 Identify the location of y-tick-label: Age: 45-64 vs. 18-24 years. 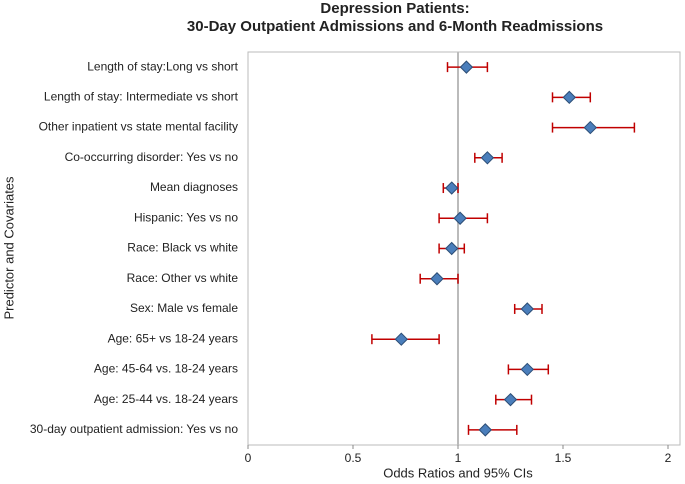
(166, 369).